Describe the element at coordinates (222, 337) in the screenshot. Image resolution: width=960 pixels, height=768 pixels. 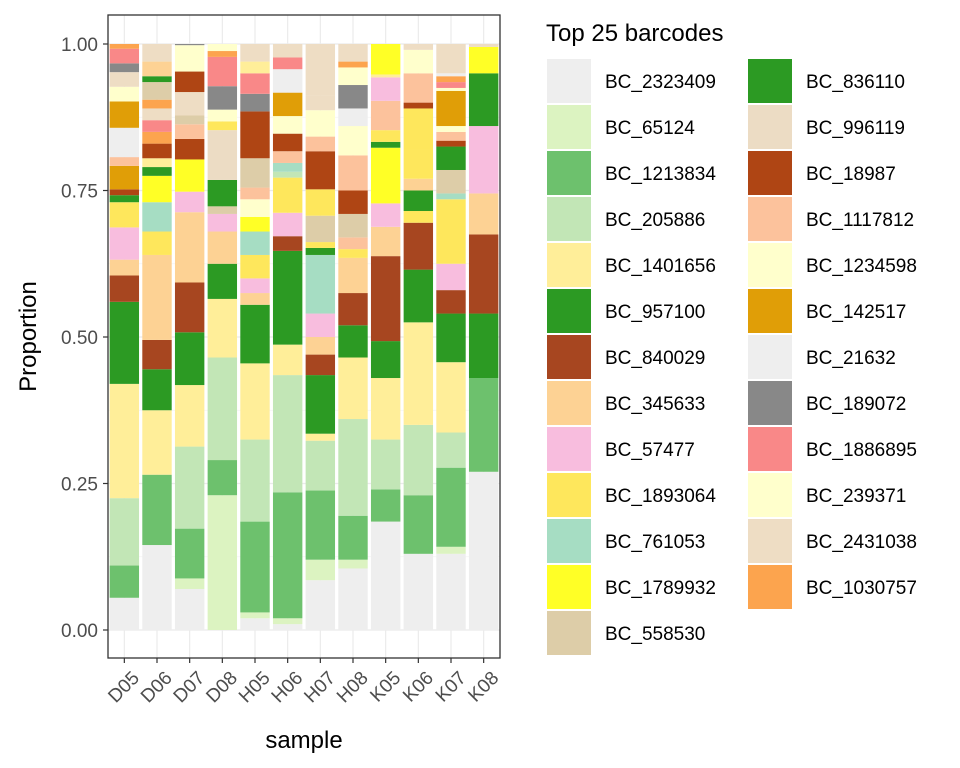
I see `bar-stack-D08` at that location.